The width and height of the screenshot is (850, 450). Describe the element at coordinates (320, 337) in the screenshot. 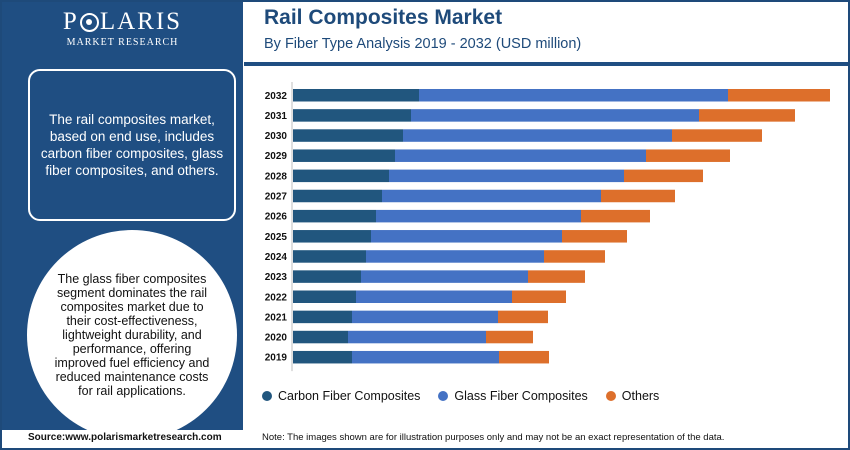

I see `bar-2020-carbon` at that location.